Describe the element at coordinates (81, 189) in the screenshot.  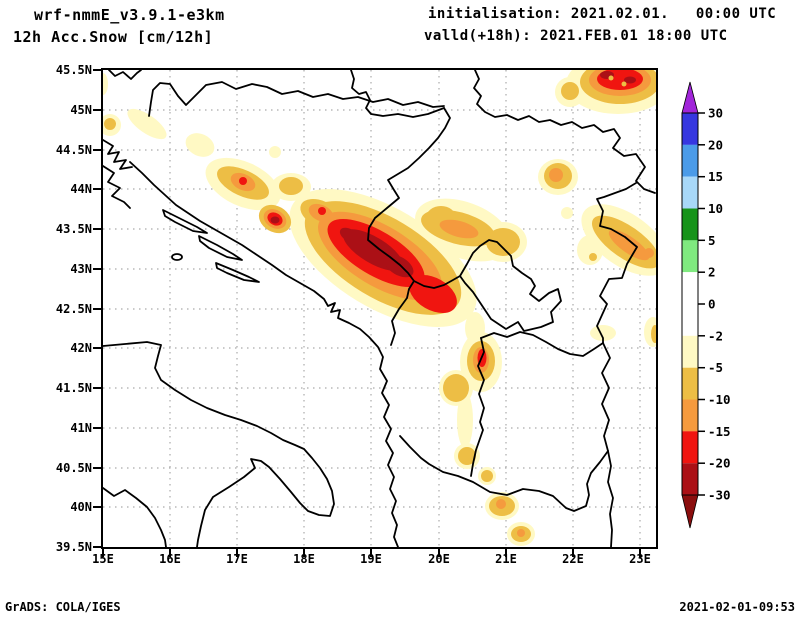
I see `y-tick-label: 44N` at that location.